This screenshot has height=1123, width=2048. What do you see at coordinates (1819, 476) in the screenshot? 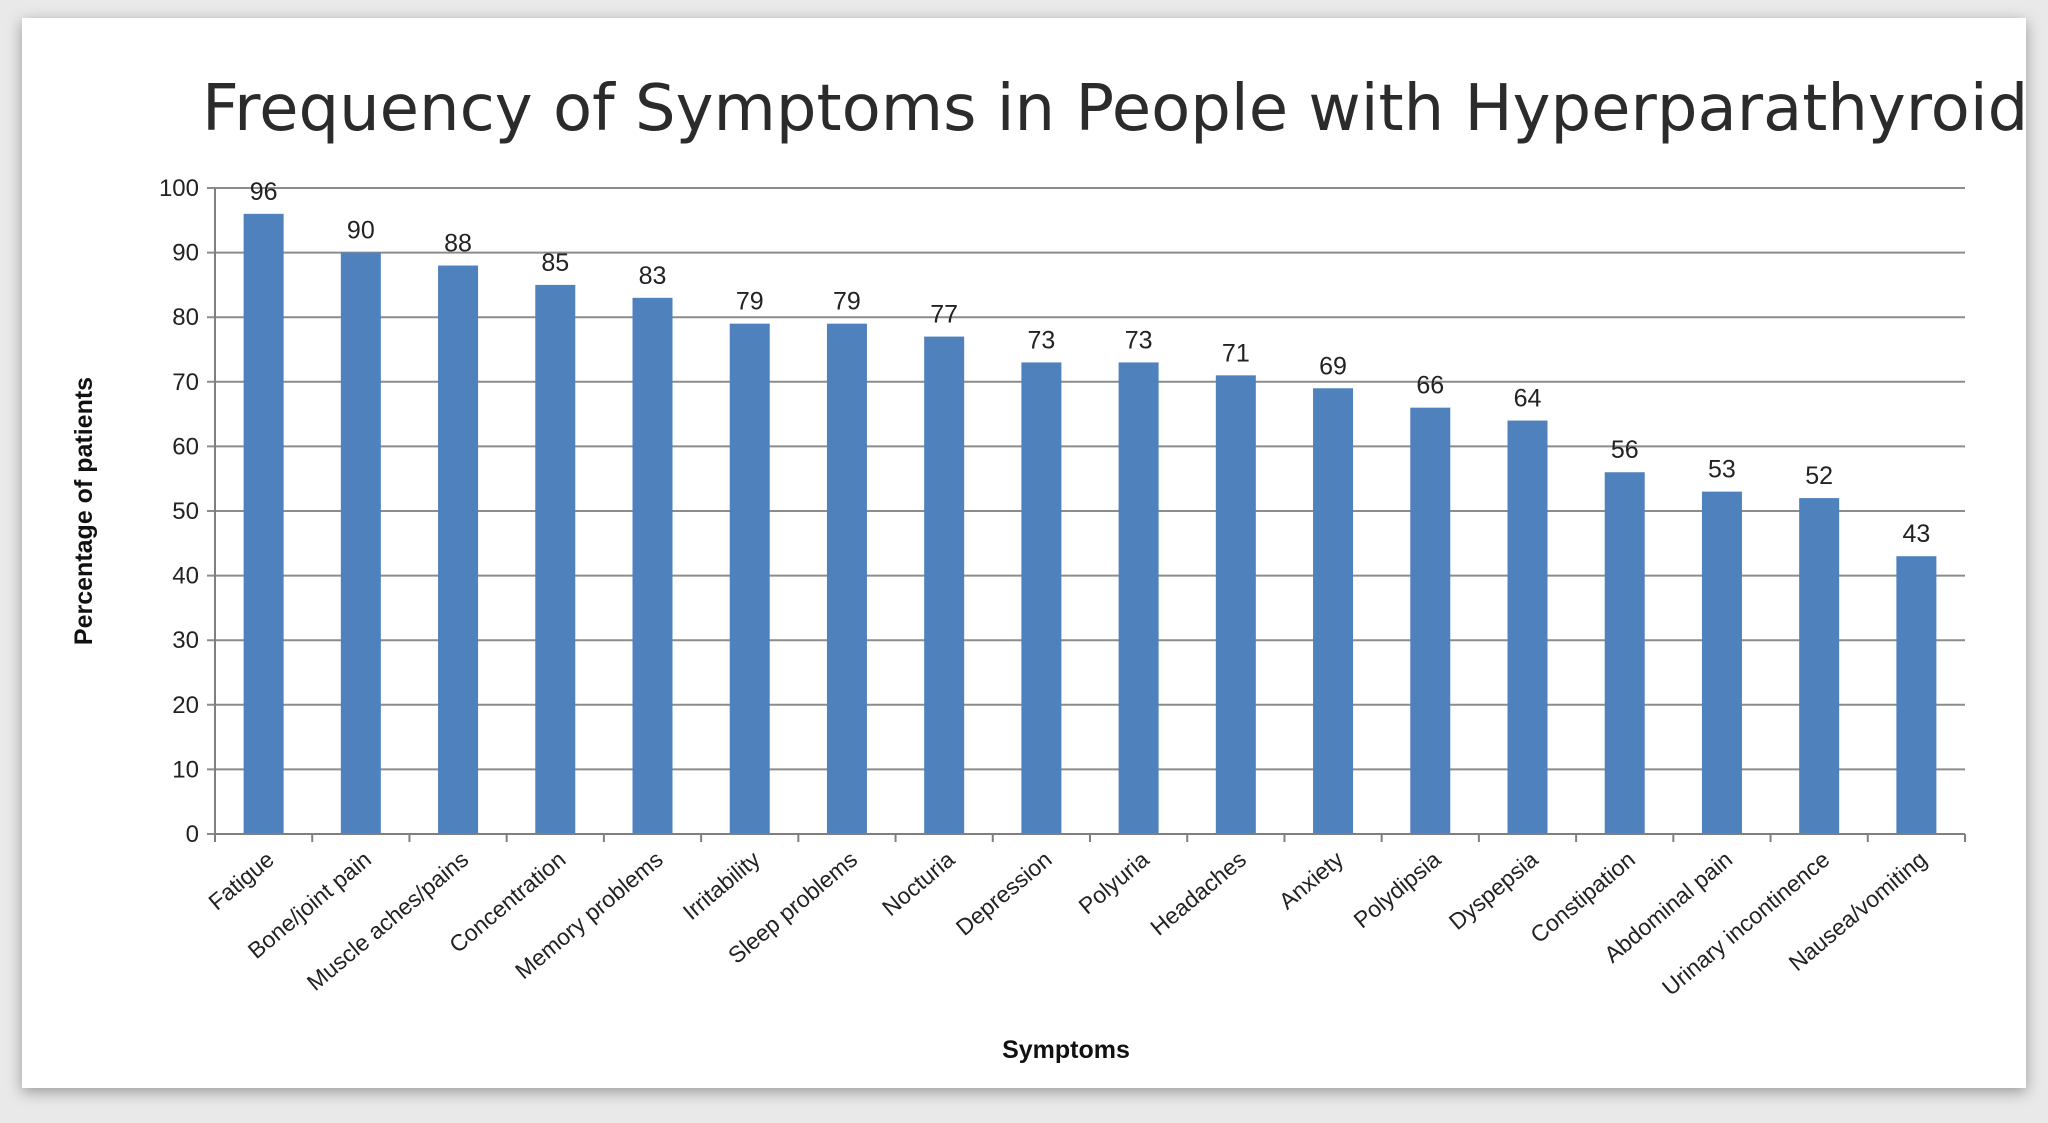
I see `data-label: 52` at bounding box center [1819, 476].